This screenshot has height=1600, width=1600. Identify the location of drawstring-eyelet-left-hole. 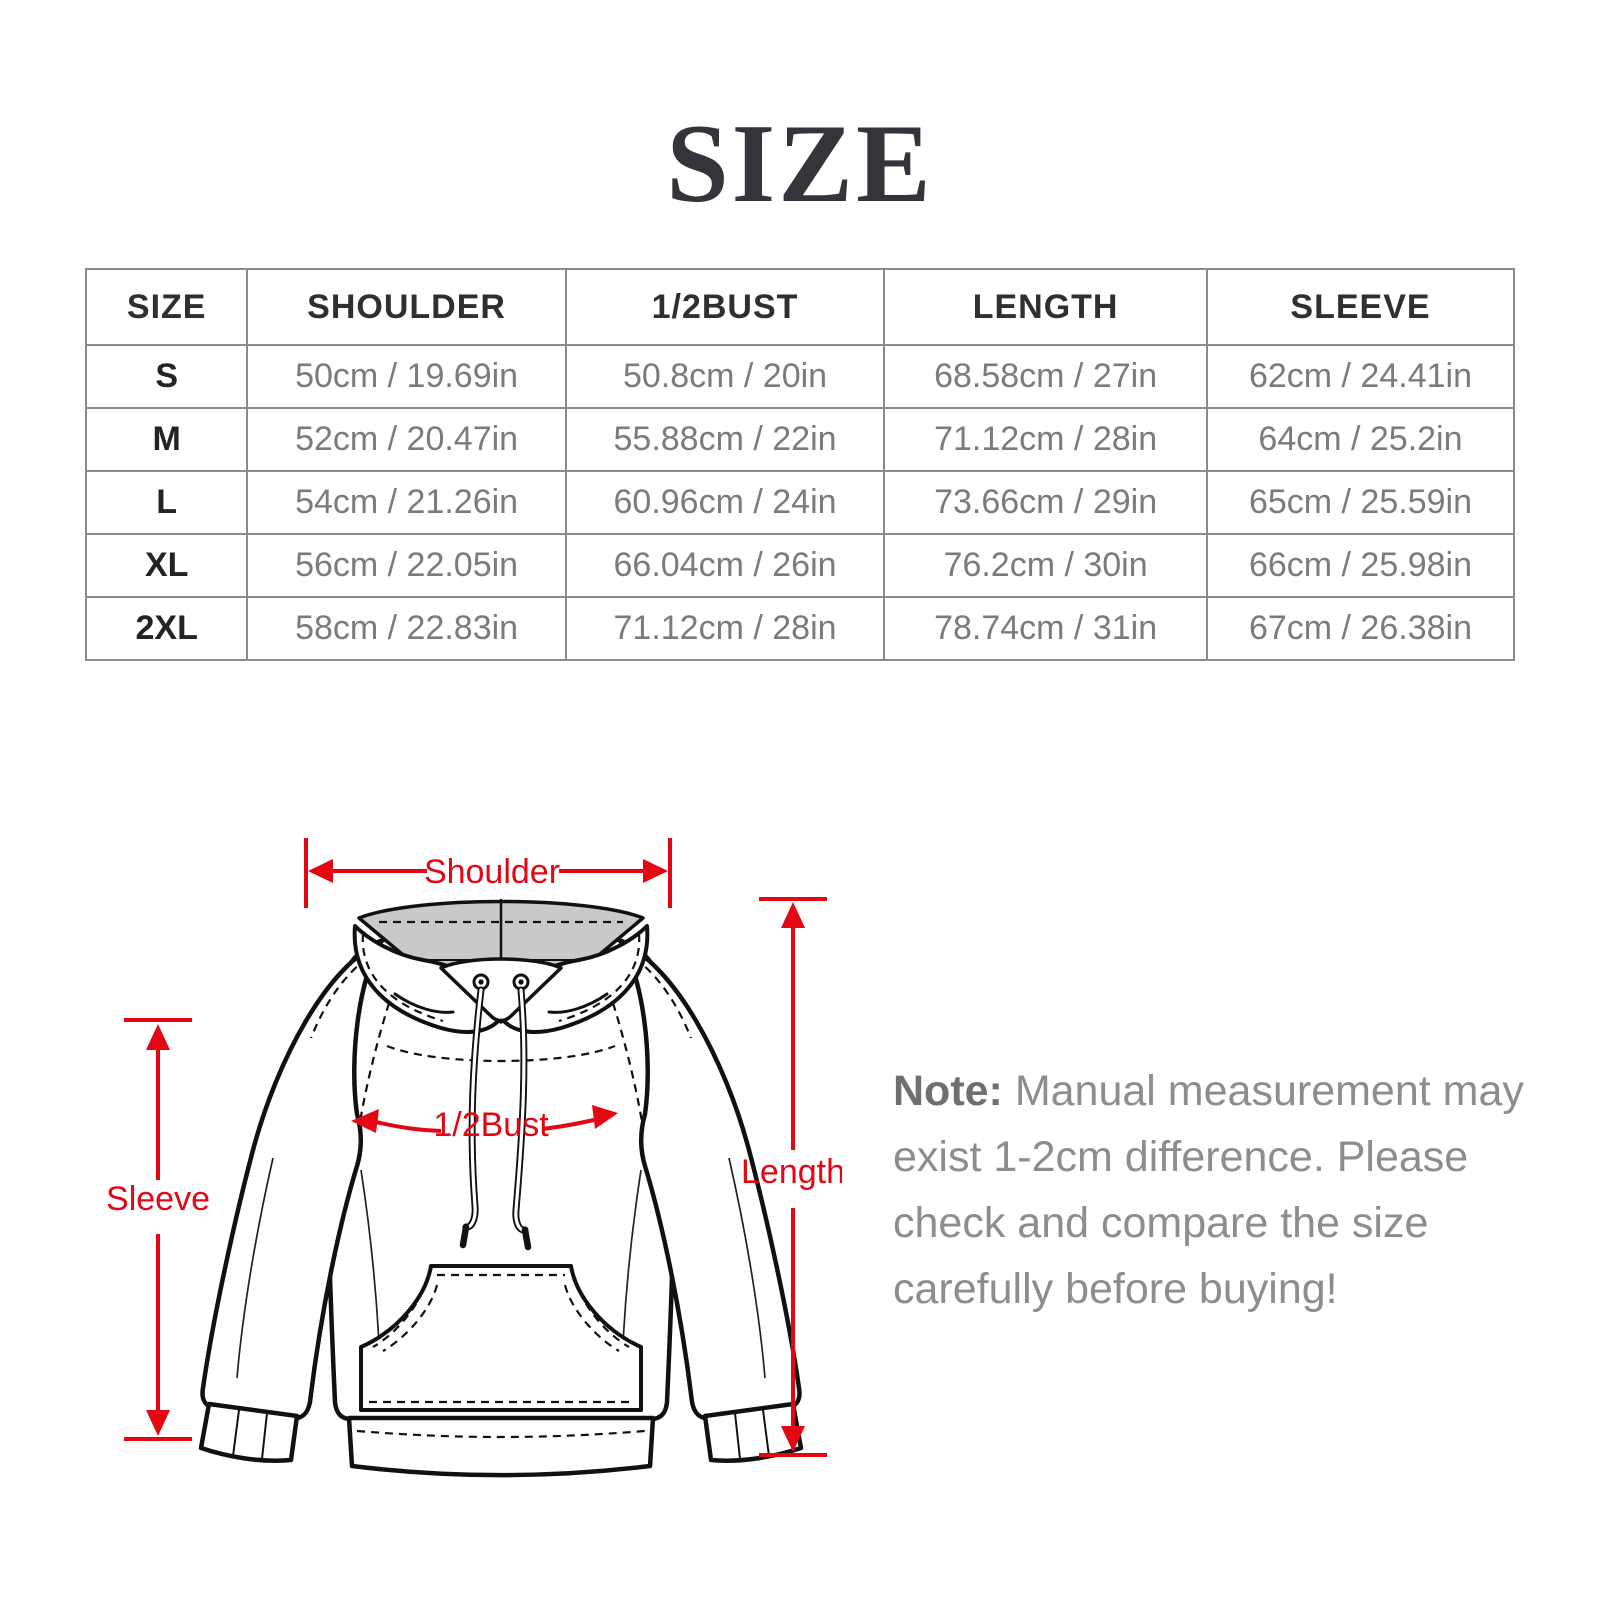
(481, 982).